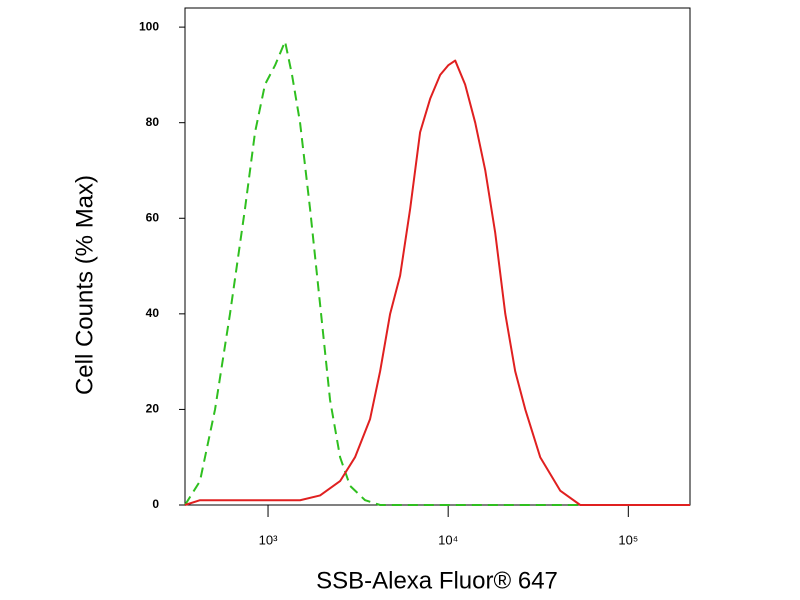  What do you see at coordinates (153, 313) in the screenshot?
I see `y-tick-label: 40` at bounding box center [153, 313].